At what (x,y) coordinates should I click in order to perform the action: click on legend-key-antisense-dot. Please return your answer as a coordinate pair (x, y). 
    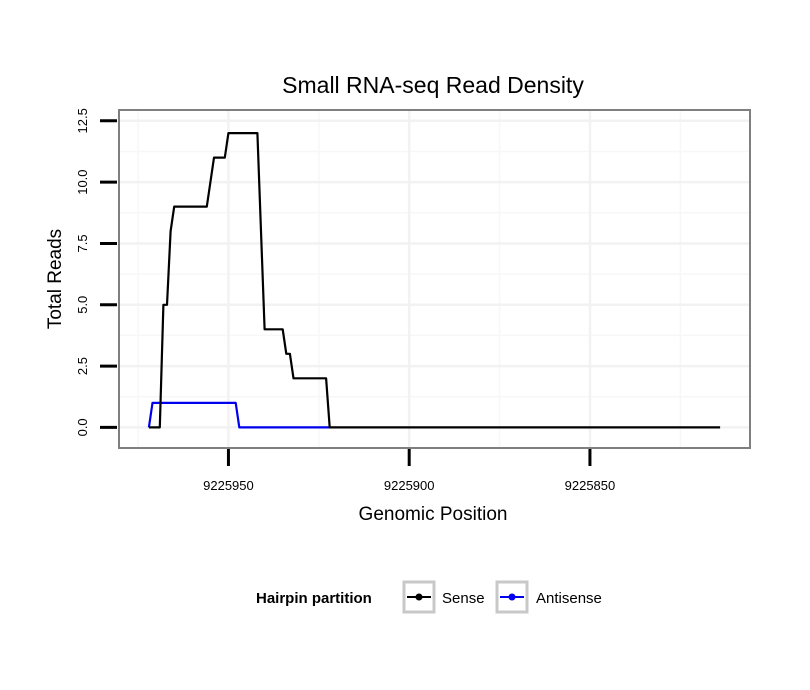
    Looking at the image, I should click on (512, 597).